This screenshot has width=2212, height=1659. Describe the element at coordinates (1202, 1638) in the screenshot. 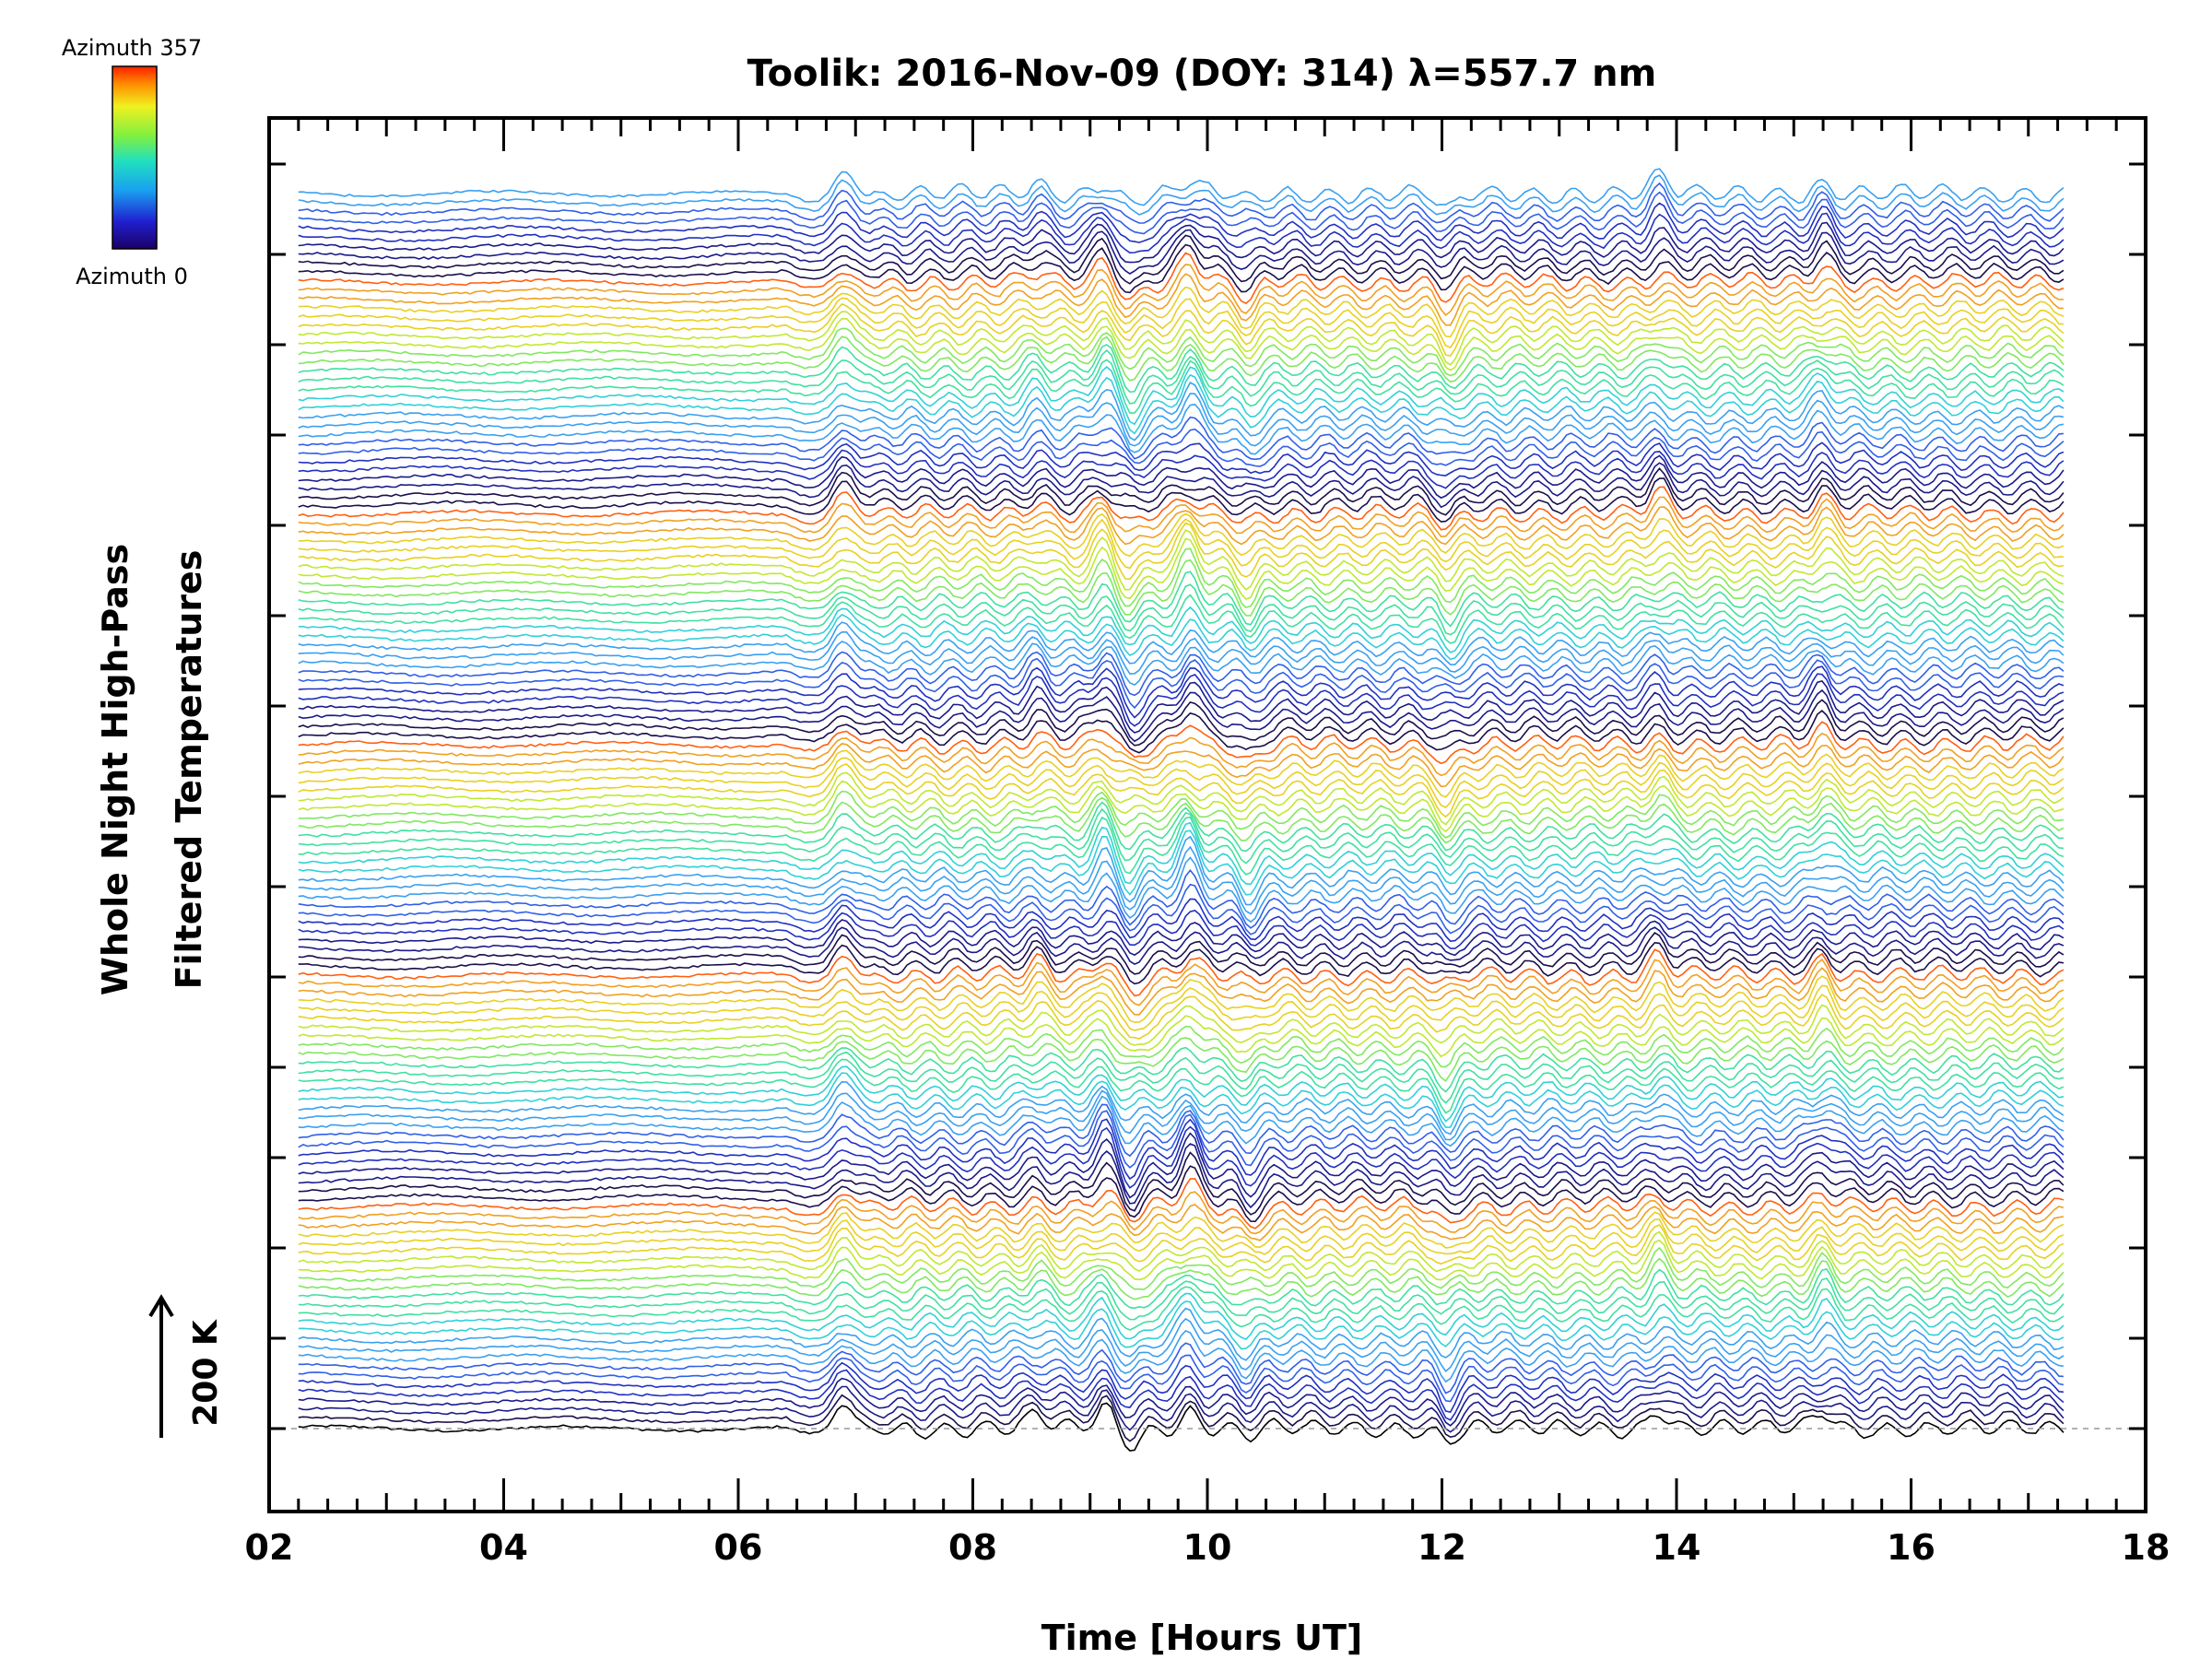

I see `x-axis-label: Time [Hours UT]` at that location.